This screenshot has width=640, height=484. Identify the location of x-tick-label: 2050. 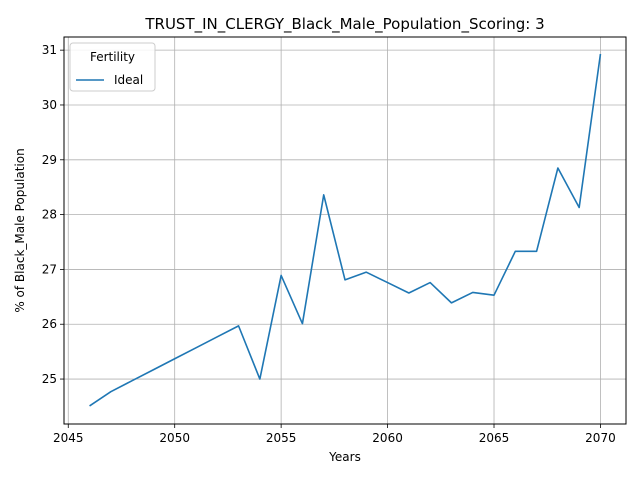
(174, 438).